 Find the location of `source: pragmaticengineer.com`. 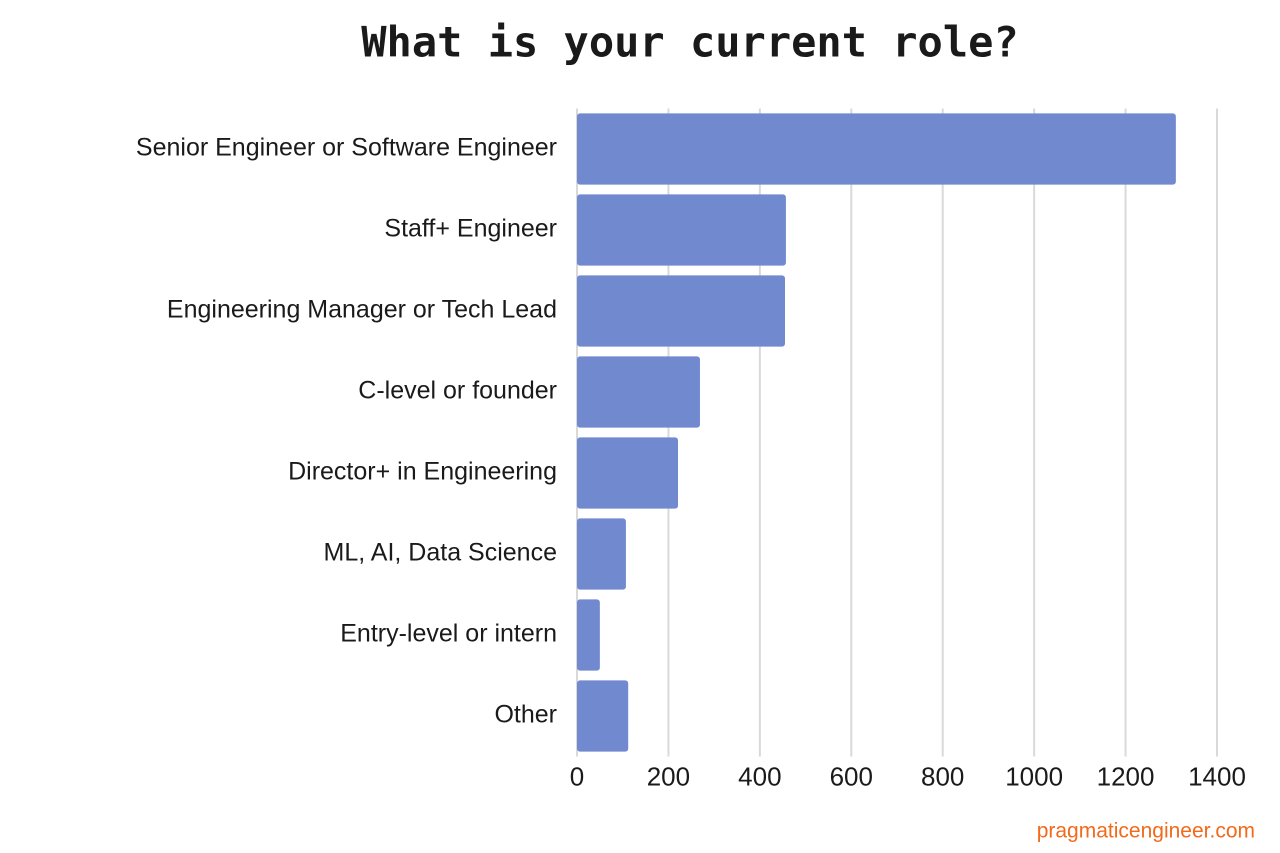

source: pragmaticengineer.com is located at coordinates (1146, 831).